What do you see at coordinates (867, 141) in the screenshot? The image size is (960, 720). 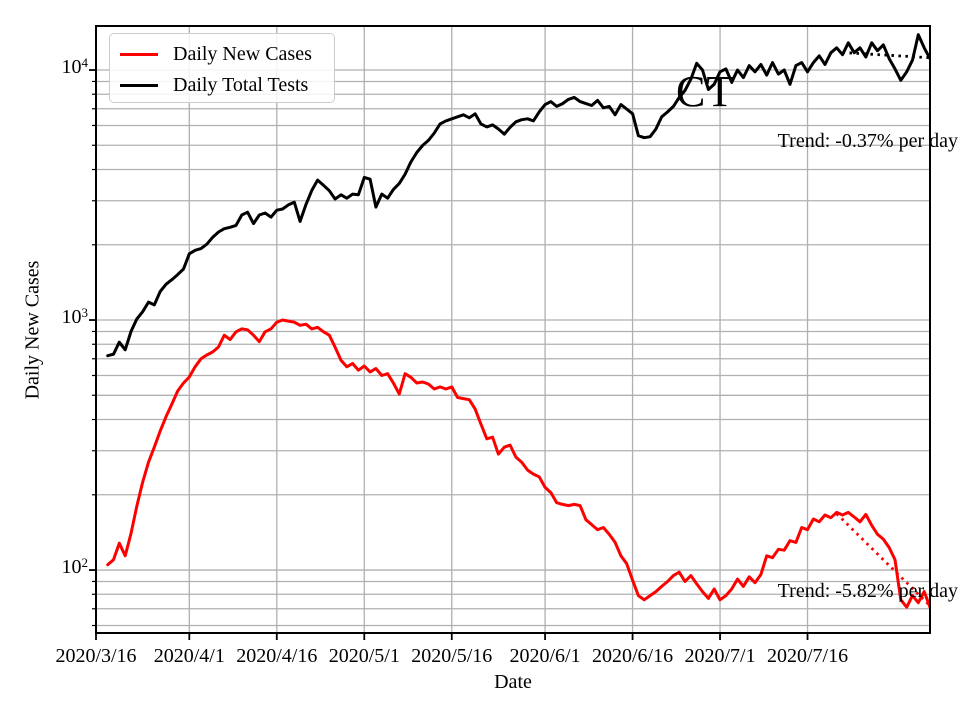 I see `trend-annotation-tests: Trend: -0.37% per day` at bounding box center [867, 141].